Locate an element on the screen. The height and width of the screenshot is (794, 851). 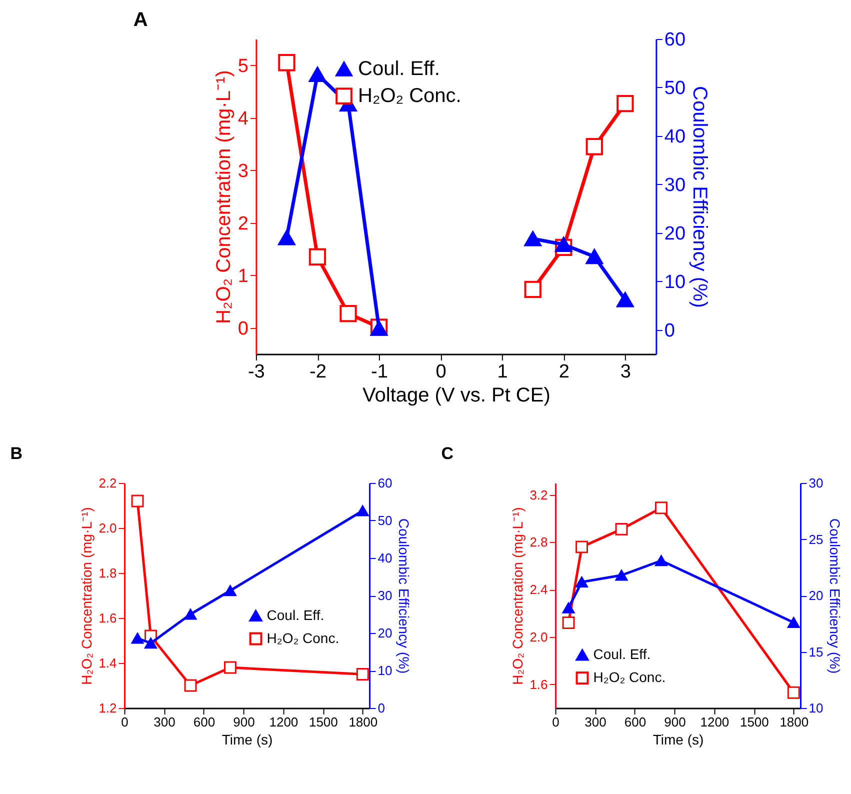
y-tick-label: 2.2 is located at coordinates (107, 483).